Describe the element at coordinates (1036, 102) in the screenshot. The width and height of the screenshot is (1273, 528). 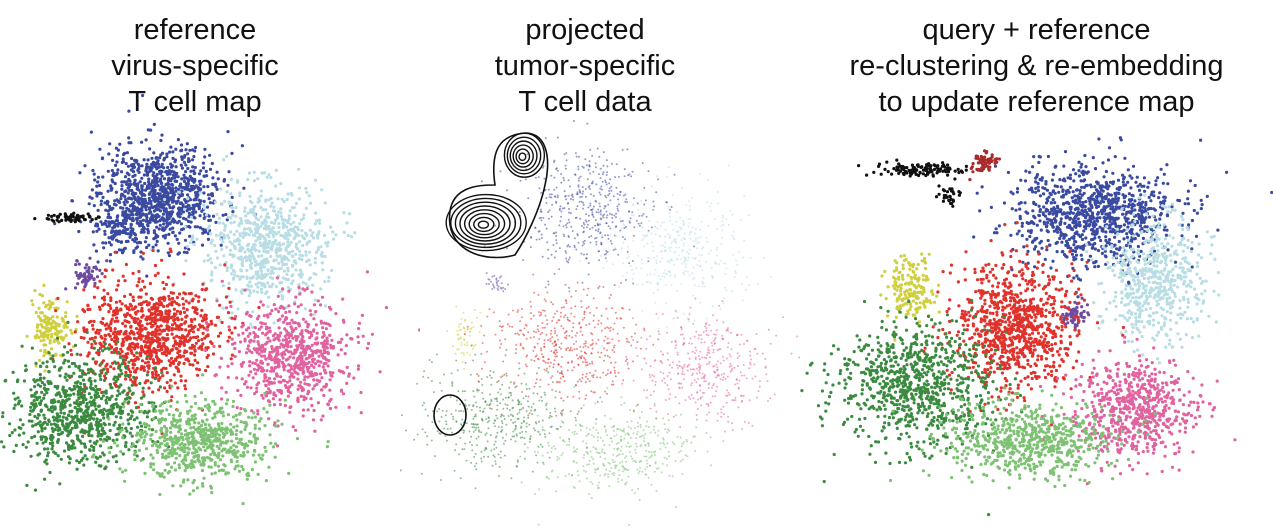
I see `title-line-3: to update reference map` at that location.